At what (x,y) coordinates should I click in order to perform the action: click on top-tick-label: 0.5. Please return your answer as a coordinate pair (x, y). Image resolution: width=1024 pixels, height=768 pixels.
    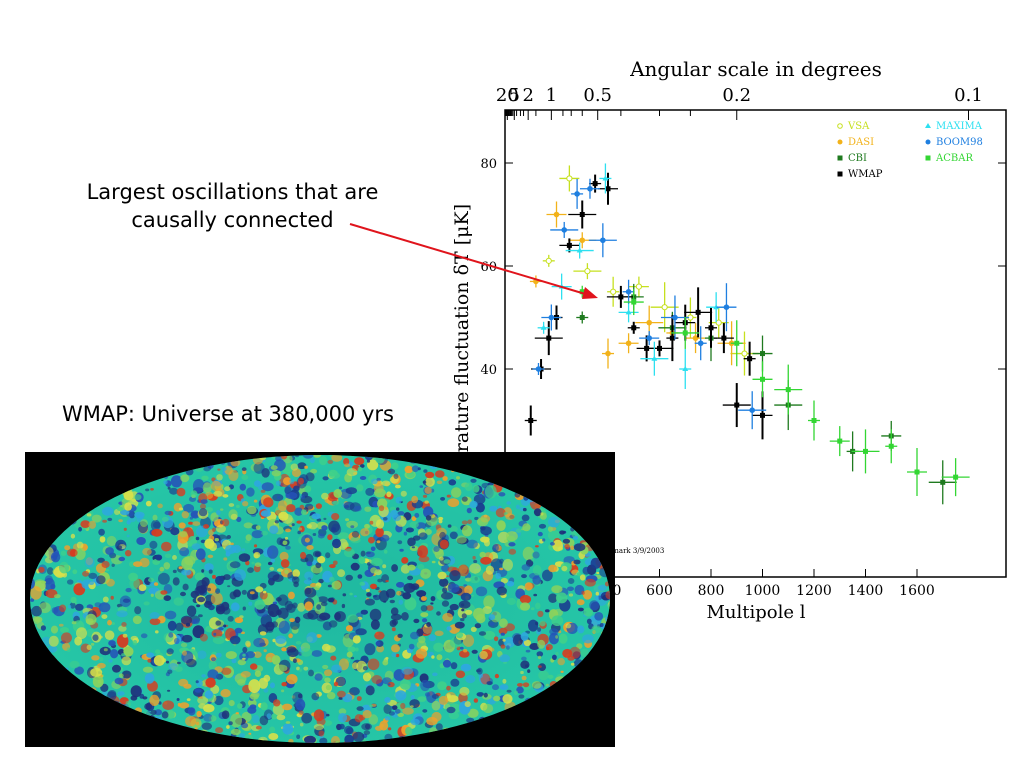
    Looking at the image, I should click on (597, 95).